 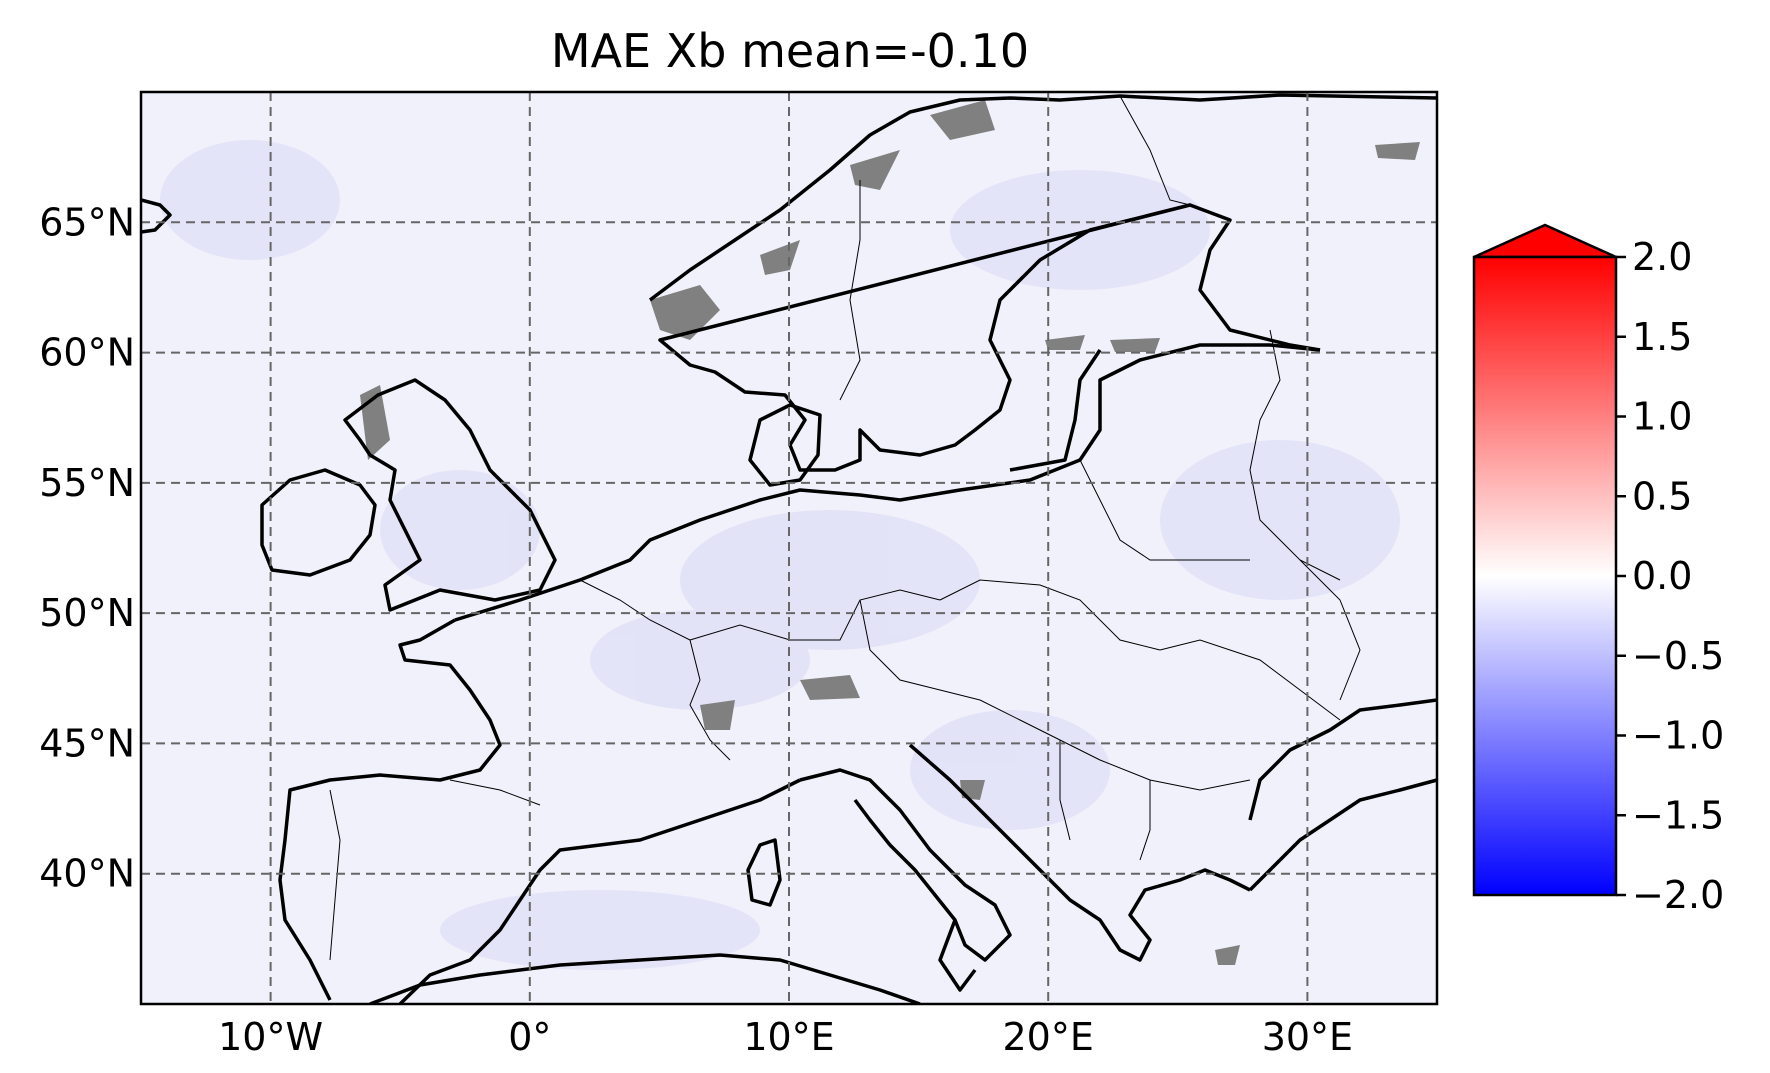 I want to click on lat-tick-label: 40°N, so click(x=87, y=874).